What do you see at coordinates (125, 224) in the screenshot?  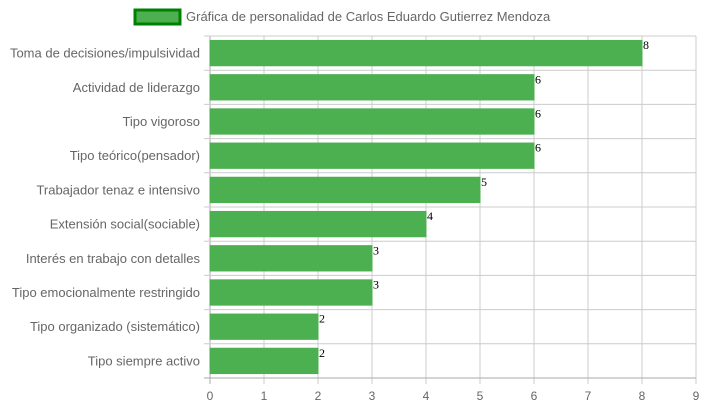 I see `category-label: Extensión social(sociable)` at bounding box center [125, 224].